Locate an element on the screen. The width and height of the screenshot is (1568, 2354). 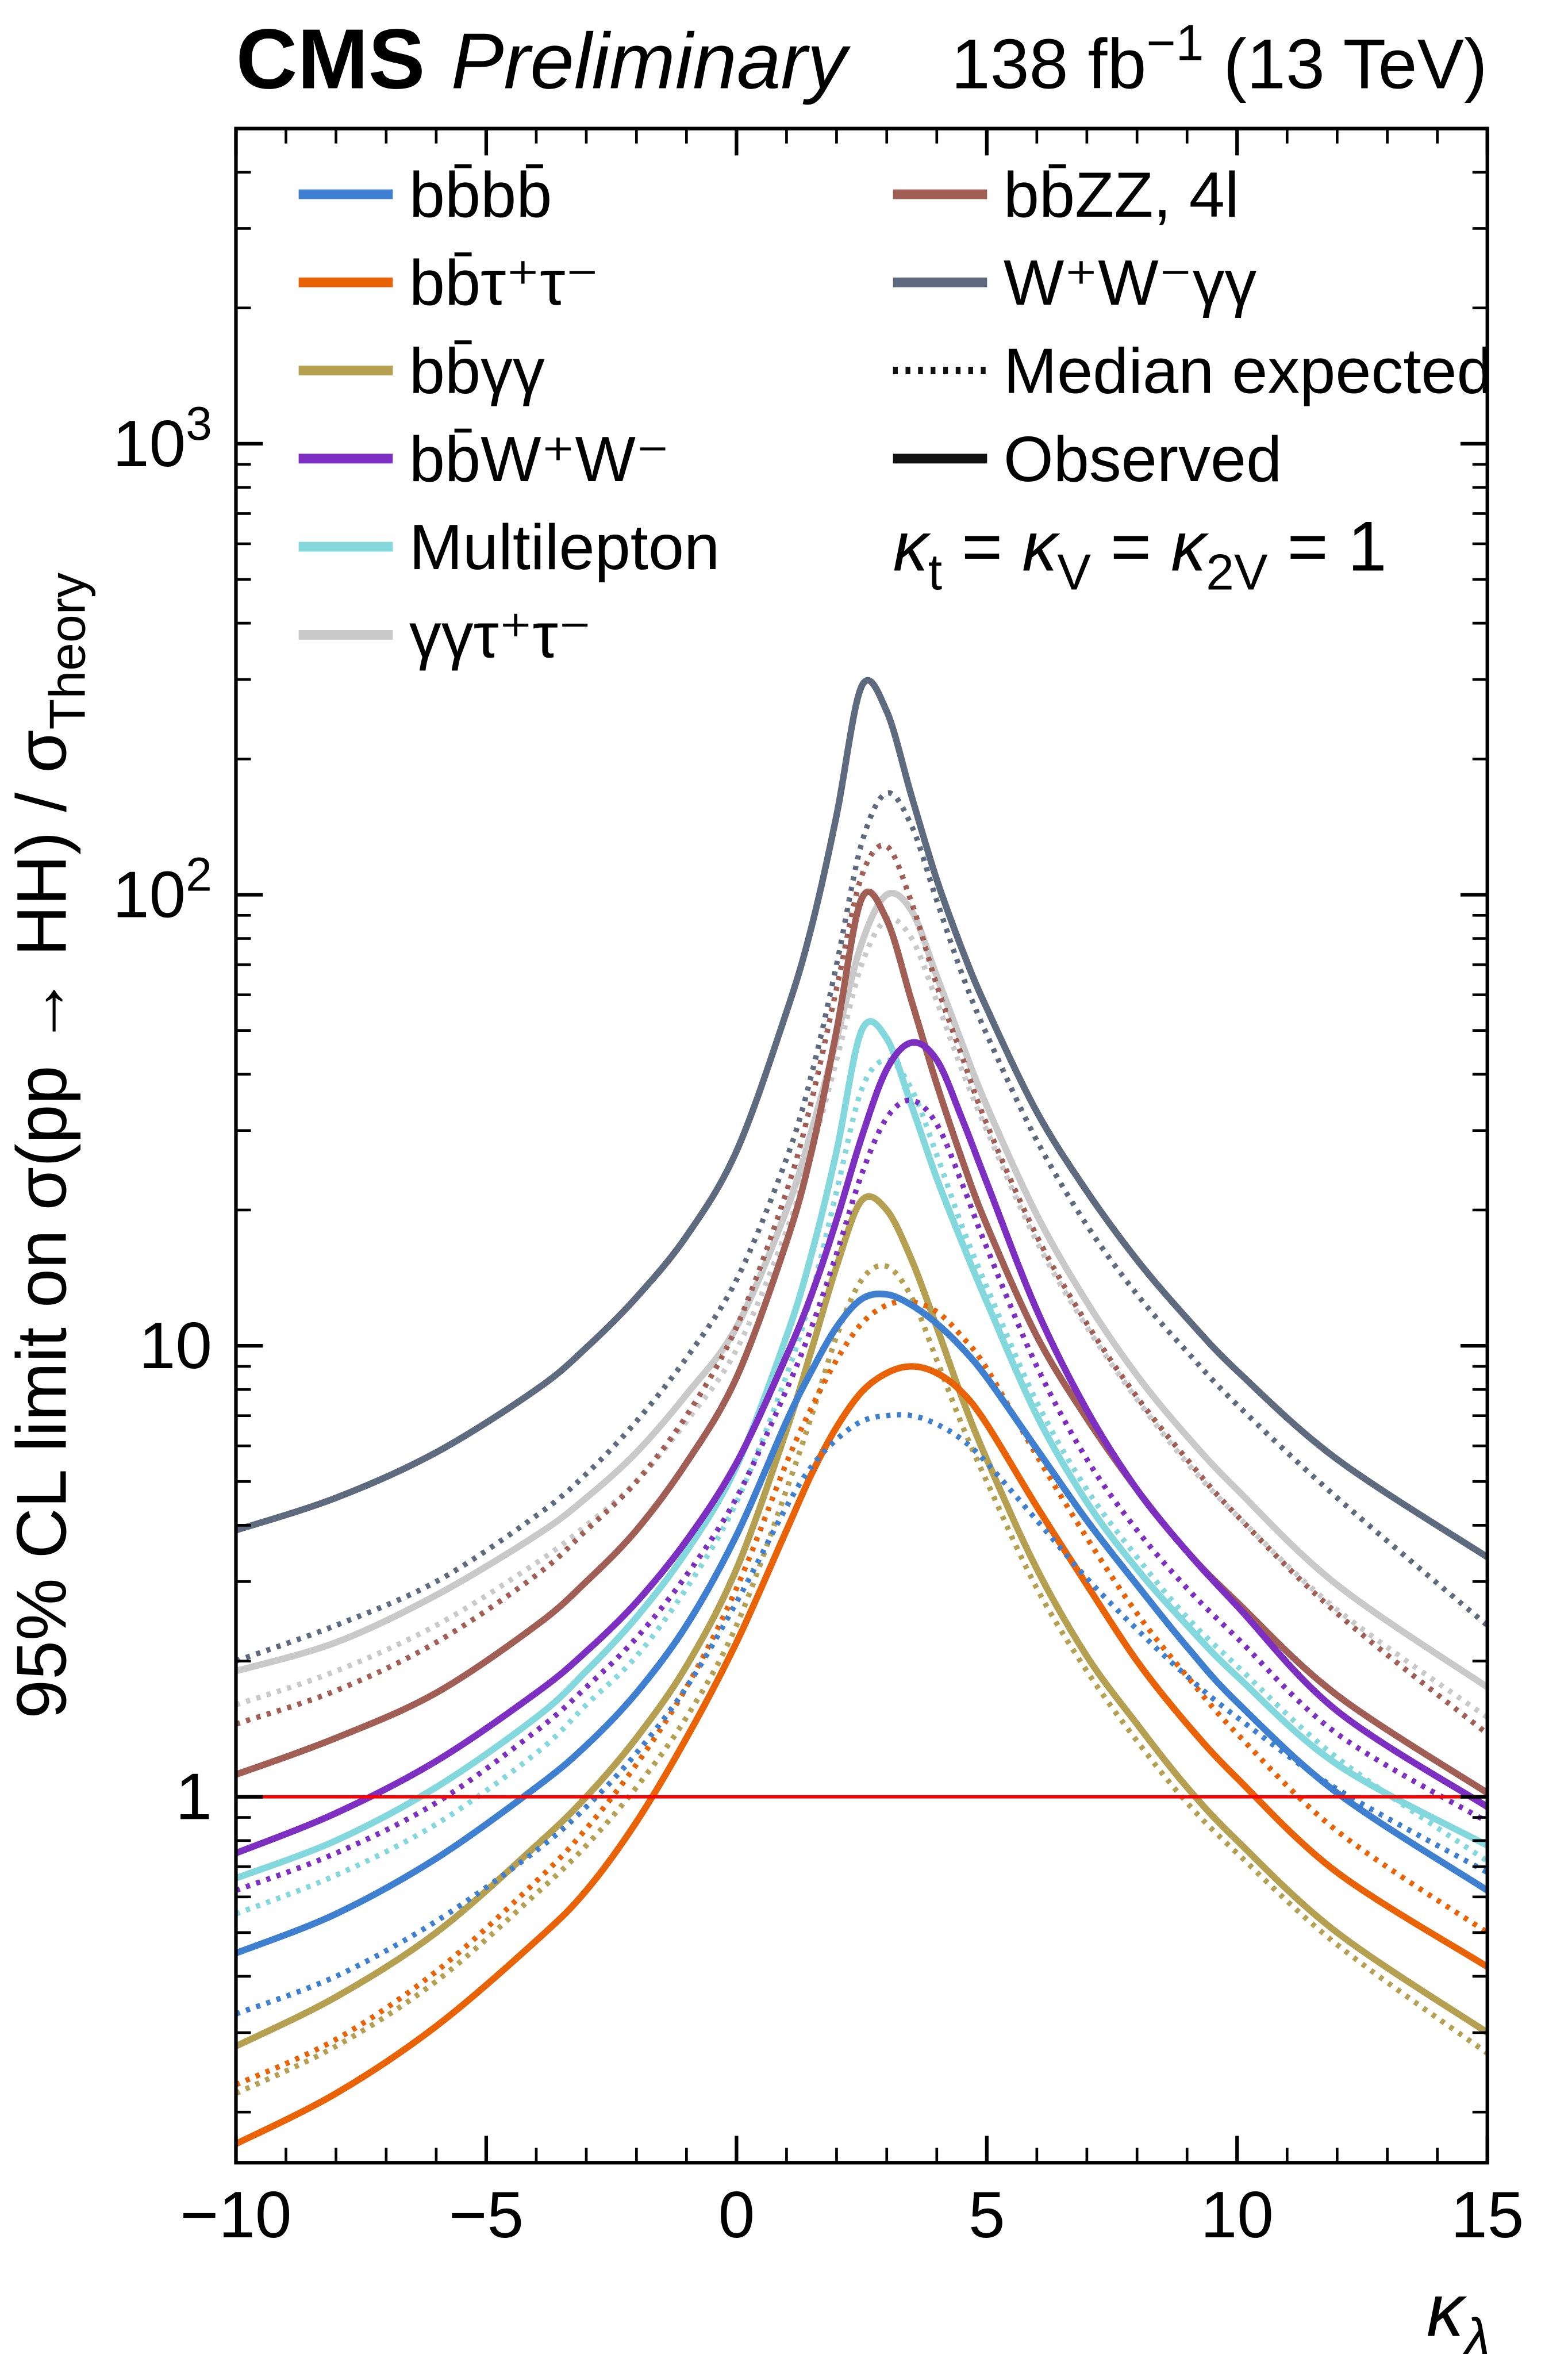
y-tick-label: 10 is located at coordinates (176, 1346).